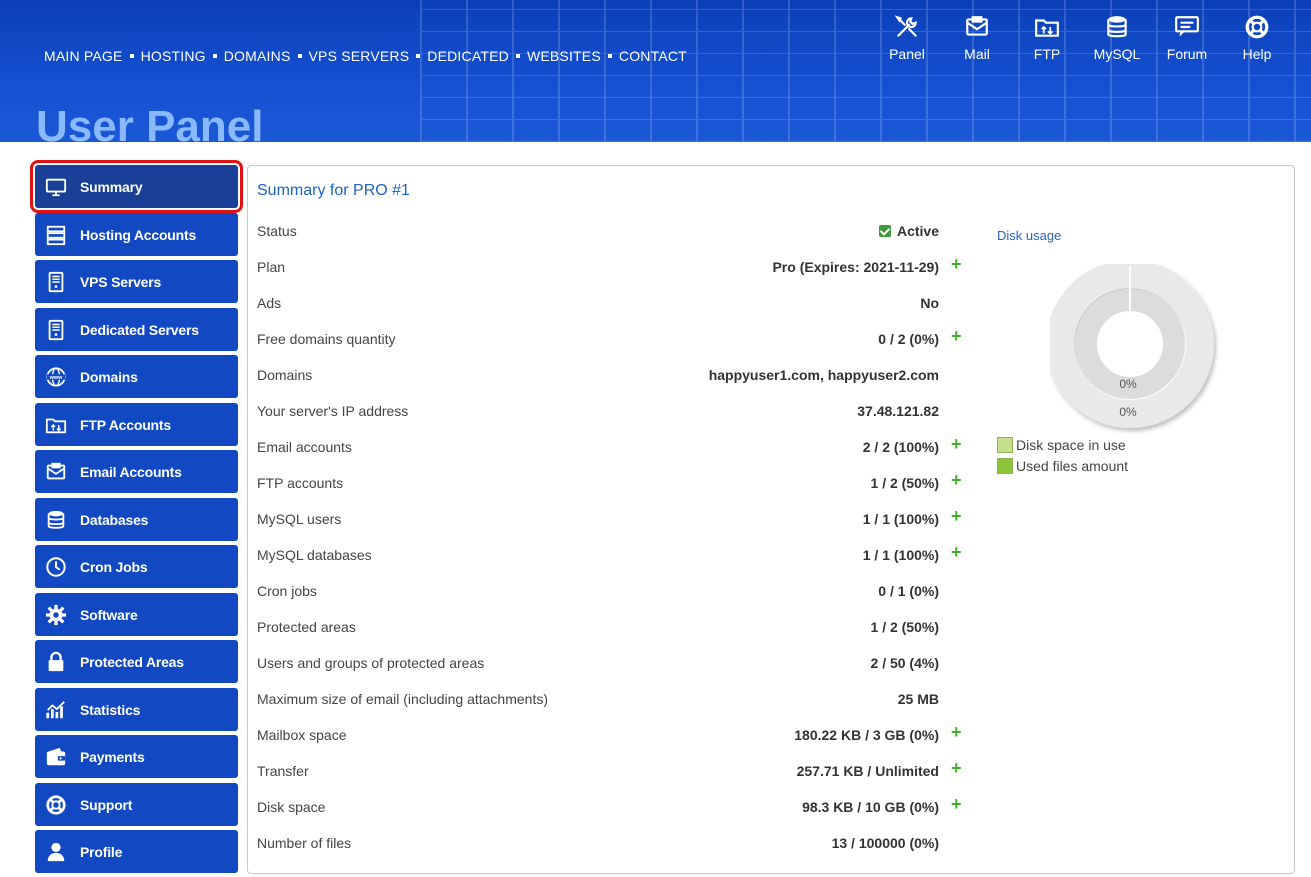 The height and width of the screenshot is (877, 1311). Describe the element at coordinates (150, 122) in the screenshot. I see `page-title: User Panel` at that location.